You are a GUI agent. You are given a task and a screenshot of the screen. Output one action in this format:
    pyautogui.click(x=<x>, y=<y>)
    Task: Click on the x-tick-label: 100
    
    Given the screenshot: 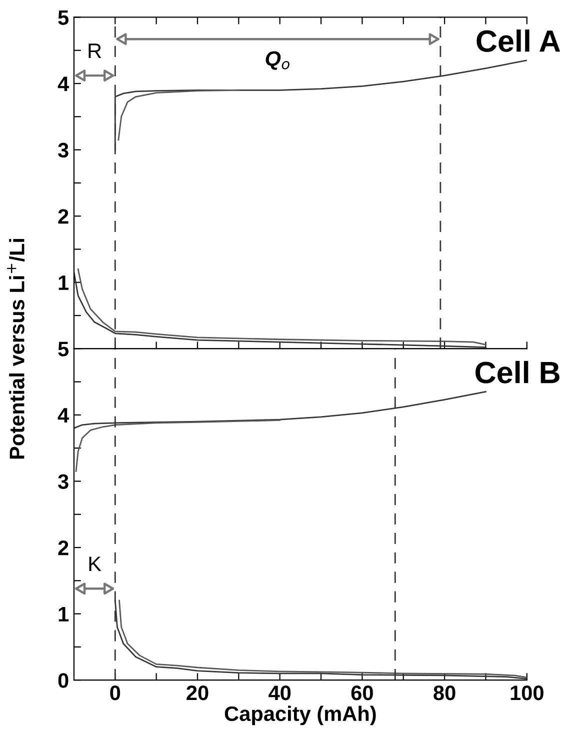 What is the action you would take?
    pyautogui.click(x=527, y=693)
    